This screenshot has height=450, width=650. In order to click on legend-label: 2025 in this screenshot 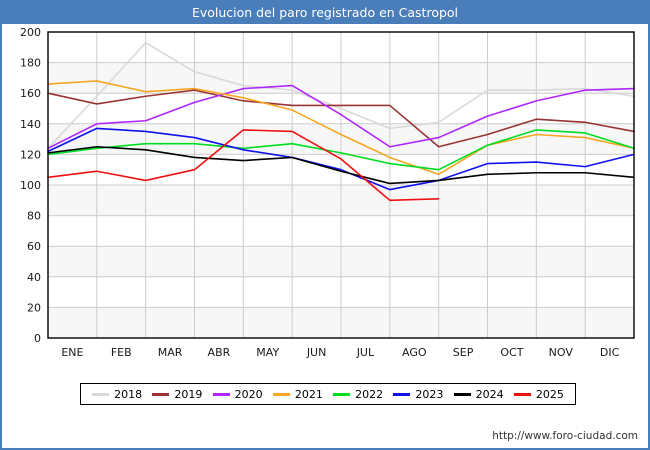, I will do `click(549, 394)`.